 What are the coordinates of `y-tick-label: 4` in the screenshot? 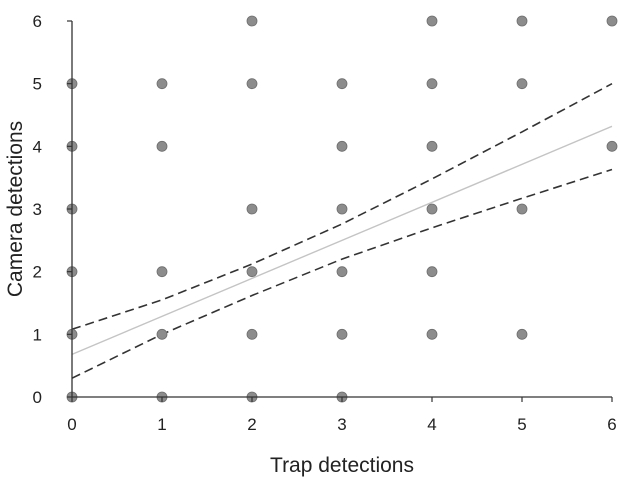 It's located at (37, 146).